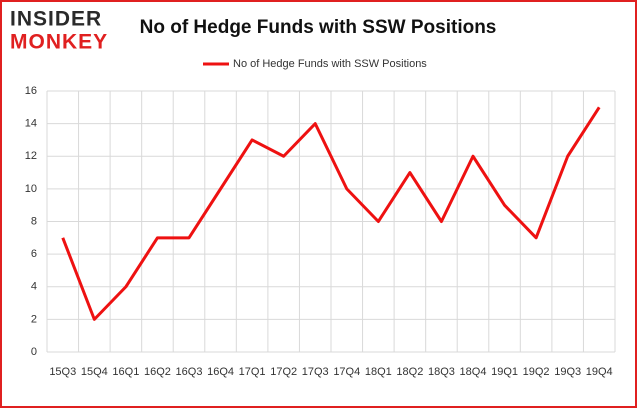 This screenshot has height=413, width=637. Describe the element at coordinates (31, 91) in the screenshot. I see `y-tick-label: 16` at that location.